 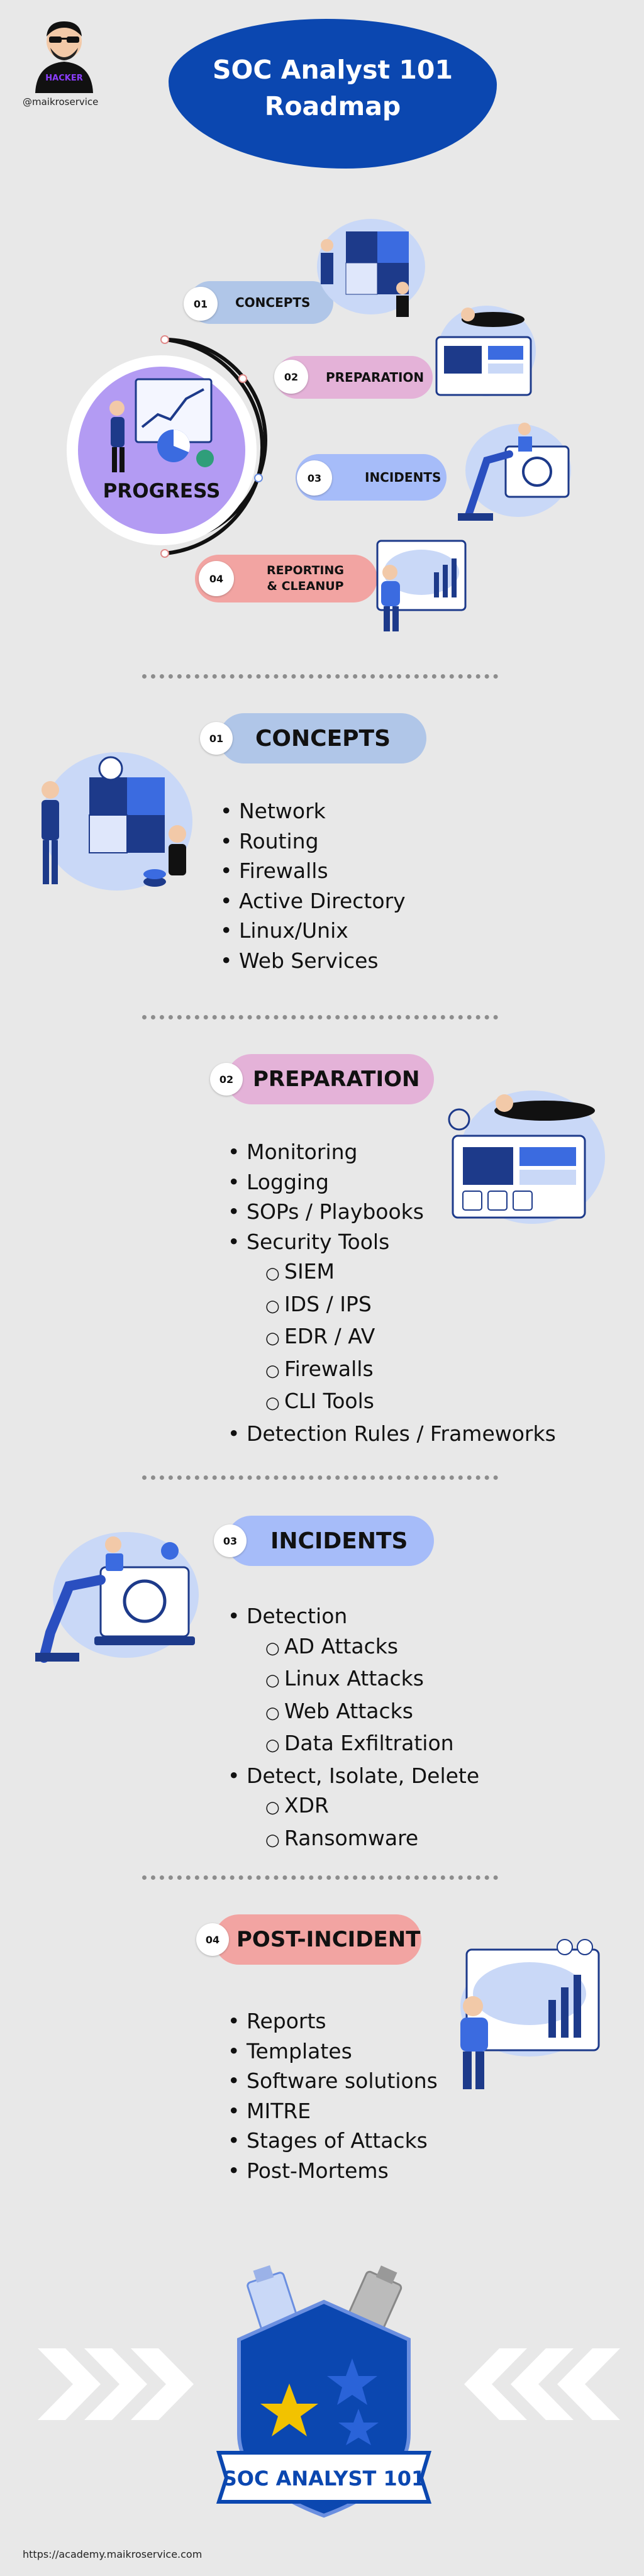 I want to click on list-subitem: CLI Tools, so click(x=392, y=1402).